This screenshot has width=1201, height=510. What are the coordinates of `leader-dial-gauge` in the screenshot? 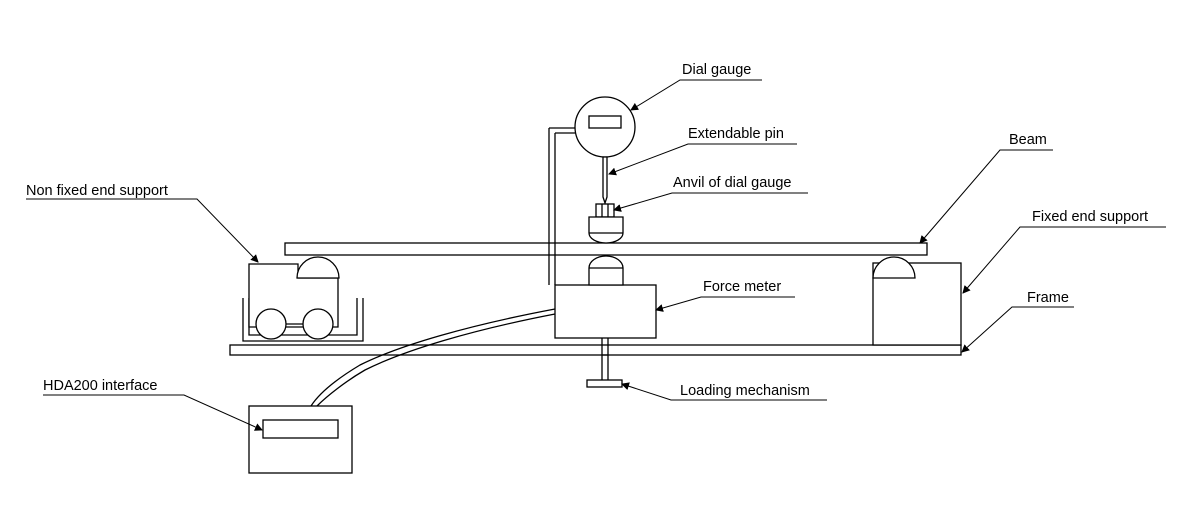 It's located at (696, 95).